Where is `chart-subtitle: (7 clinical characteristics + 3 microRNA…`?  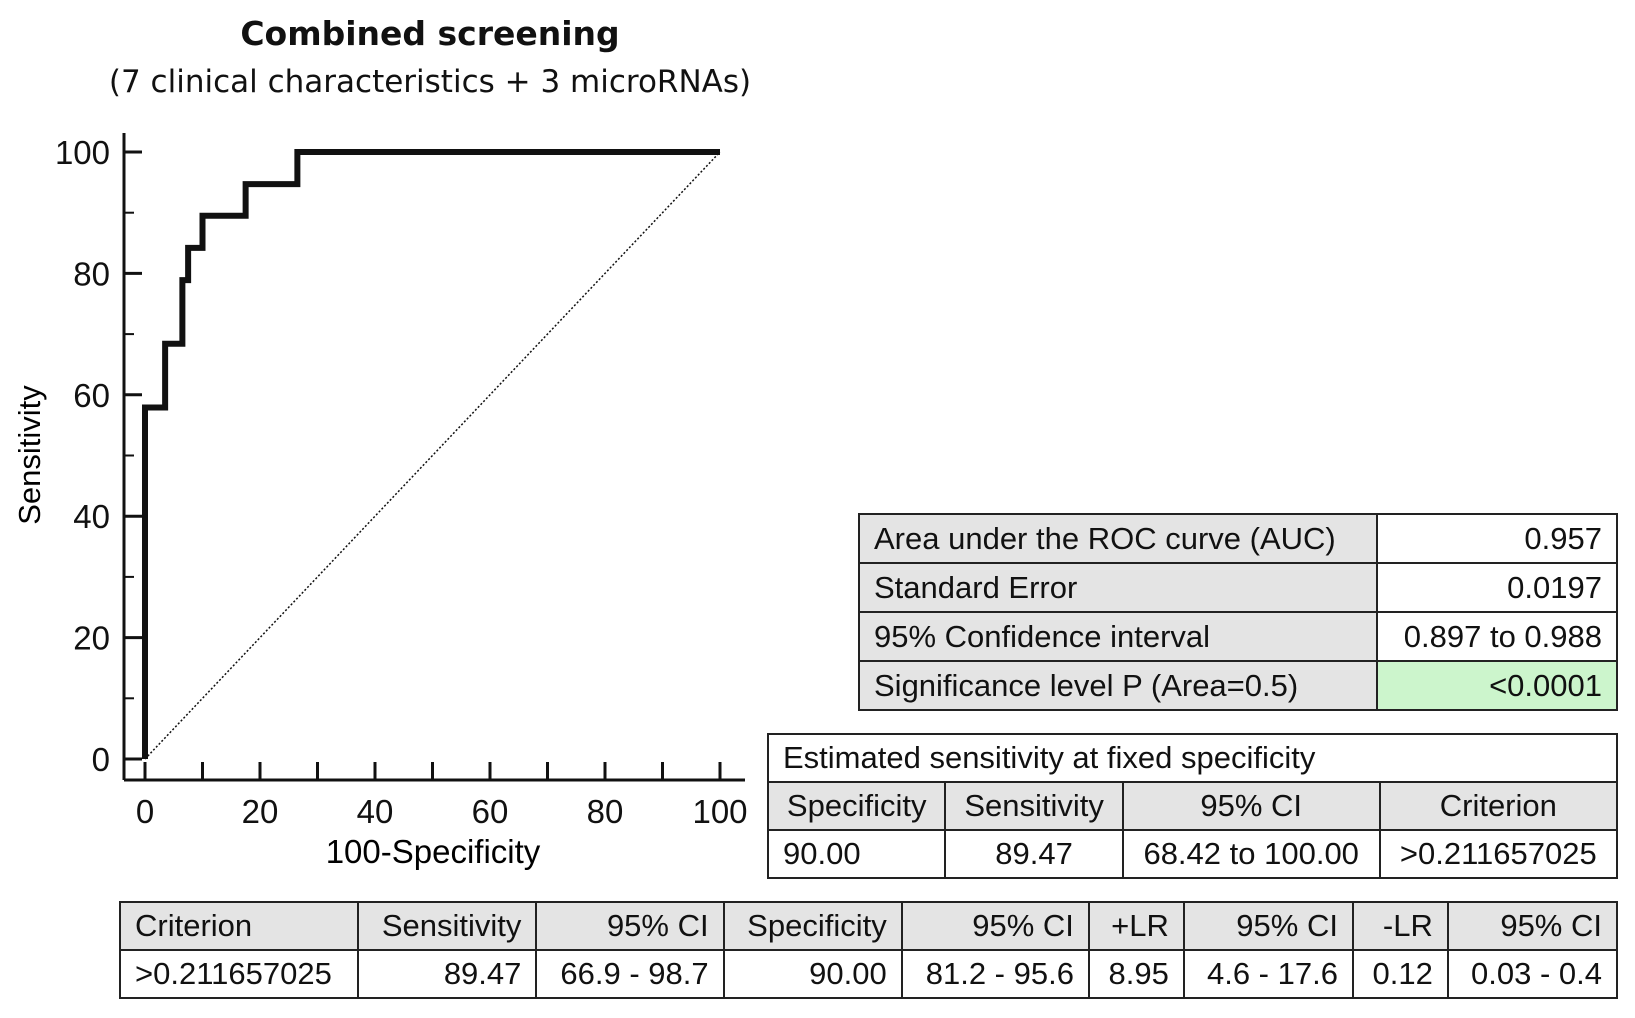 chart-subtitle: (7 clinical characteristics + 3 microRNA… is located at coordinates (430, 82).